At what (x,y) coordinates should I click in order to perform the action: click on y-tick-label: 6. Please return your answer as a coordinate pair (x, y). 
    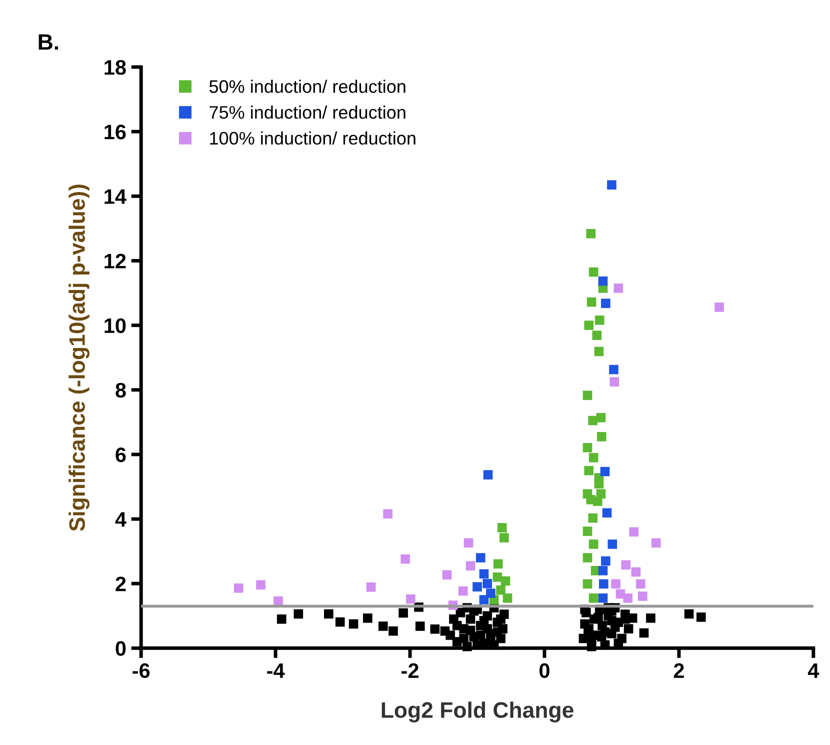
    Looking at the image, I should click on (121, 454).